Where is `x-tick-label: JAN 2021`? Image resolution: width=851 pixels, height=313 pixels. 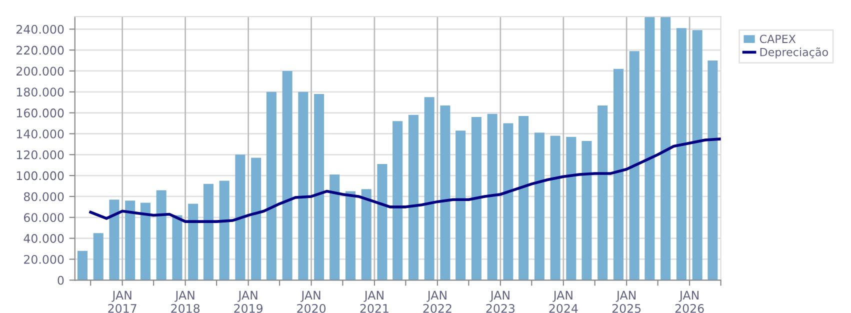
x-tick-label: JAN 2021 is located at coordinates (374, 301).